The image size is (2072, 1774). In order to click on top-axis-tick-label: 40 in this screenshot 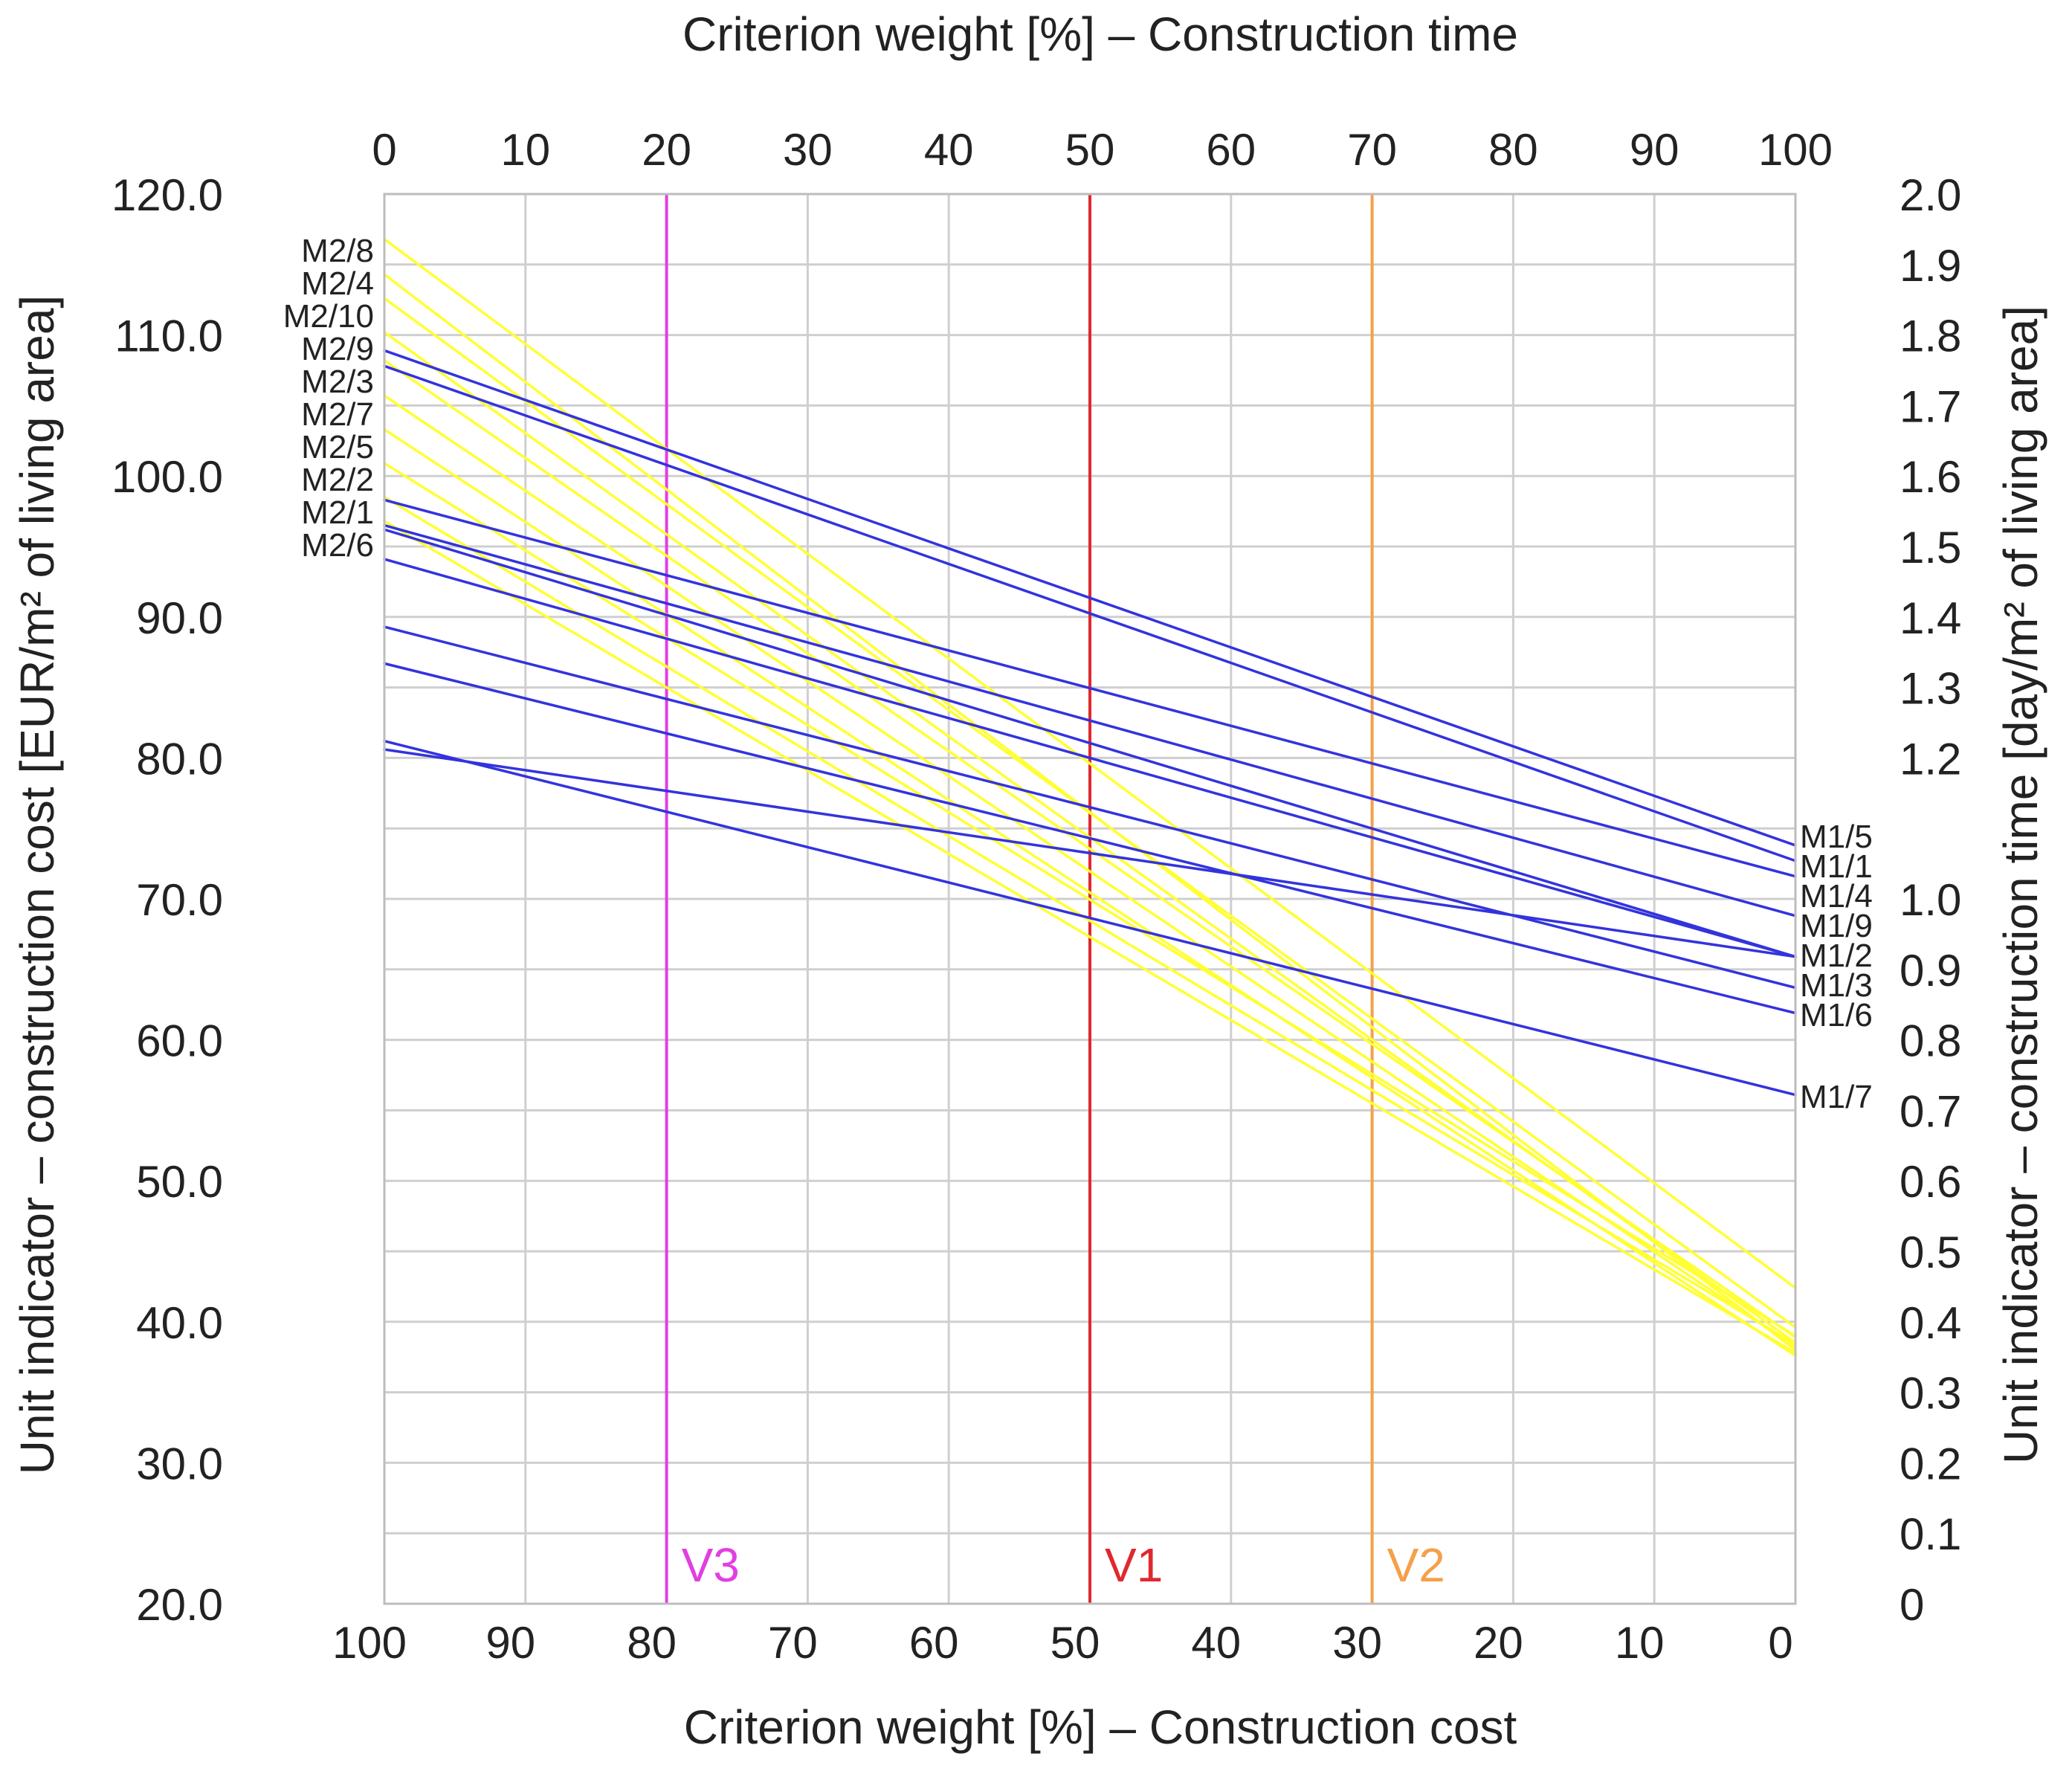, I will do `click(949, 150)`.